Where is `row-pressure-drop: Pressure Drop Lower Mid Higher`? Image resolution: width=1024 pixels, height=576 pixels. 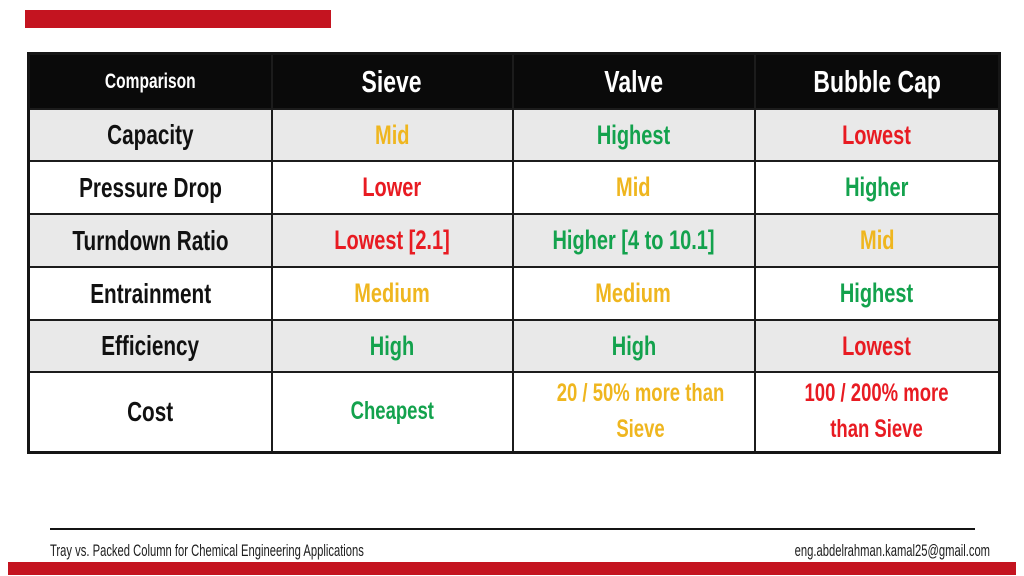 row-pressure-drop: Pressure Drop Lower Mid Higher is located at coordinates (514, 187).